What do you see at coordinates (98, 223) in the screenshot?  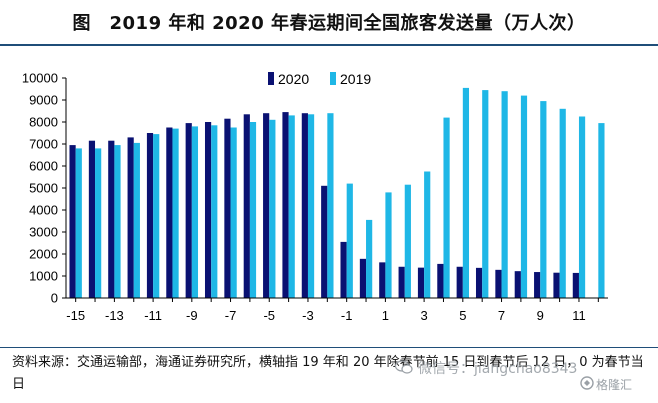 I see `bar-2019-day--14` at bounding box center [98, 223].